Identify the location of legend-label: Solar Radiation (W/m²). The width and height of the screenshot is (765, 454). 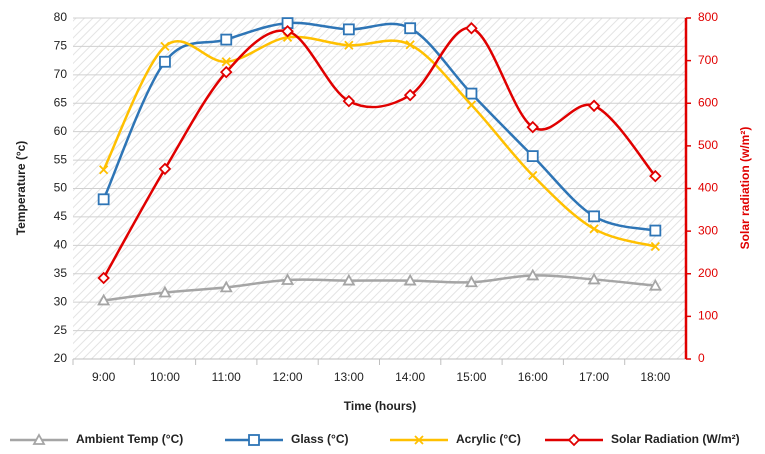
(675, 439).